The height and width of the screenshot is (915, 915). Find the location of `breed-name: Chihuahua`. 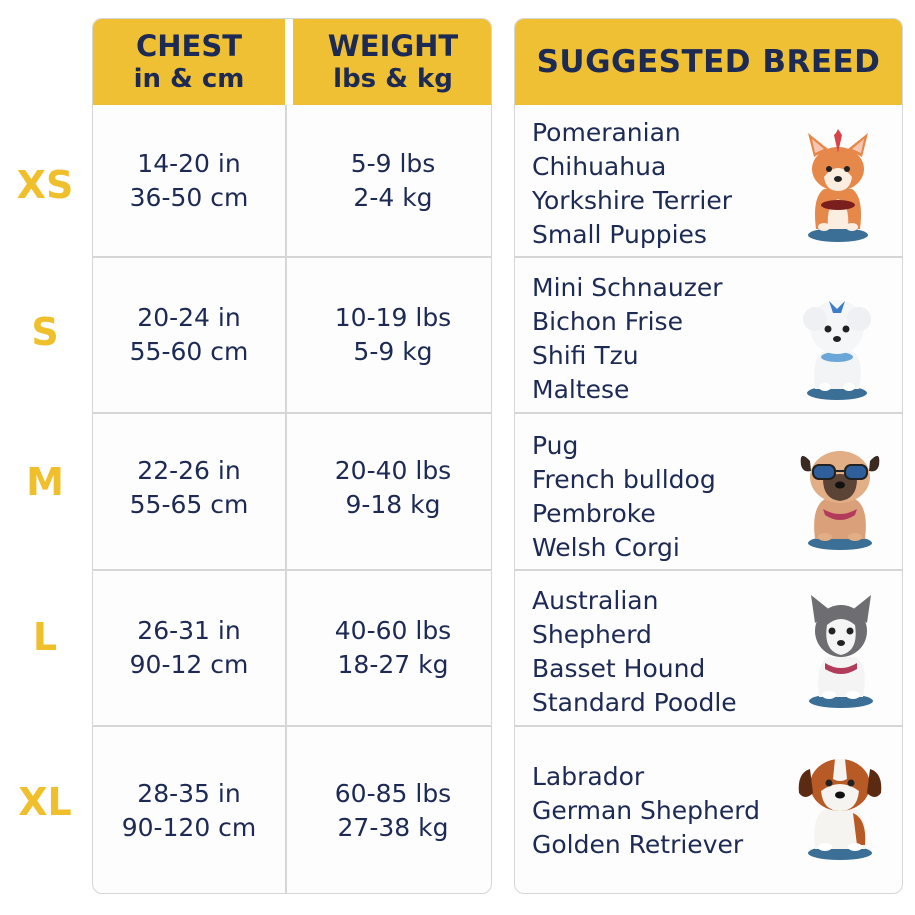

breed-name: Chihuahua is located at coordinates (599, 166).